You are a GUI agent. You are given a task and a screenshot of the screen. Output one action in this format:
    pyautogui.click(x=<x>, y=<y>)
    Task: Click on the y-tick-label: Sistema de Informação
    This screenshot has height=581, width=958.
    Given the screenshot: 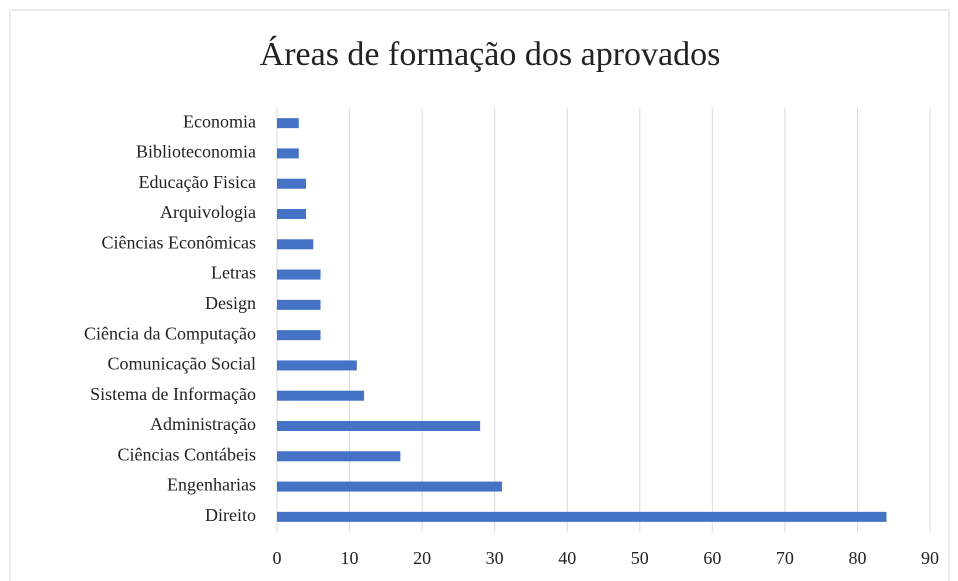 What is the action you would take?
    pyautogui.click(x=173, y=394)
    